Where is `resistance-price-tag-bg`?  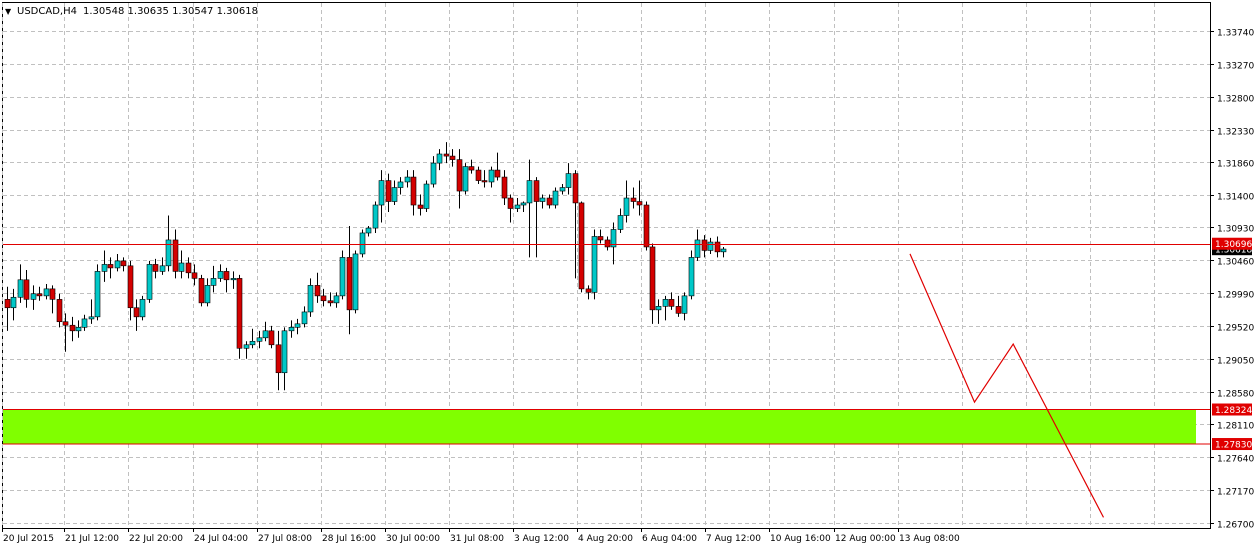
resistance-price-tag-bg is located at coordinates (1232, 243).